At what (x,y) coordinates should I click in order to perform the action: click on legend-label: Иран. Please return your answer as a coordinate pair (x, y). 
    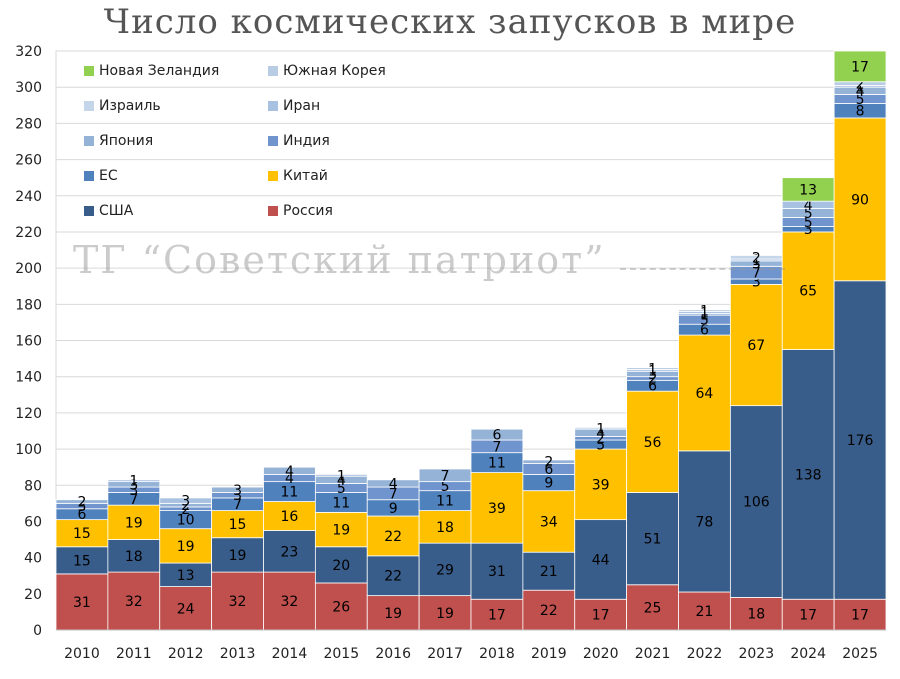
    Looking at the image, I should click on (302, 106).